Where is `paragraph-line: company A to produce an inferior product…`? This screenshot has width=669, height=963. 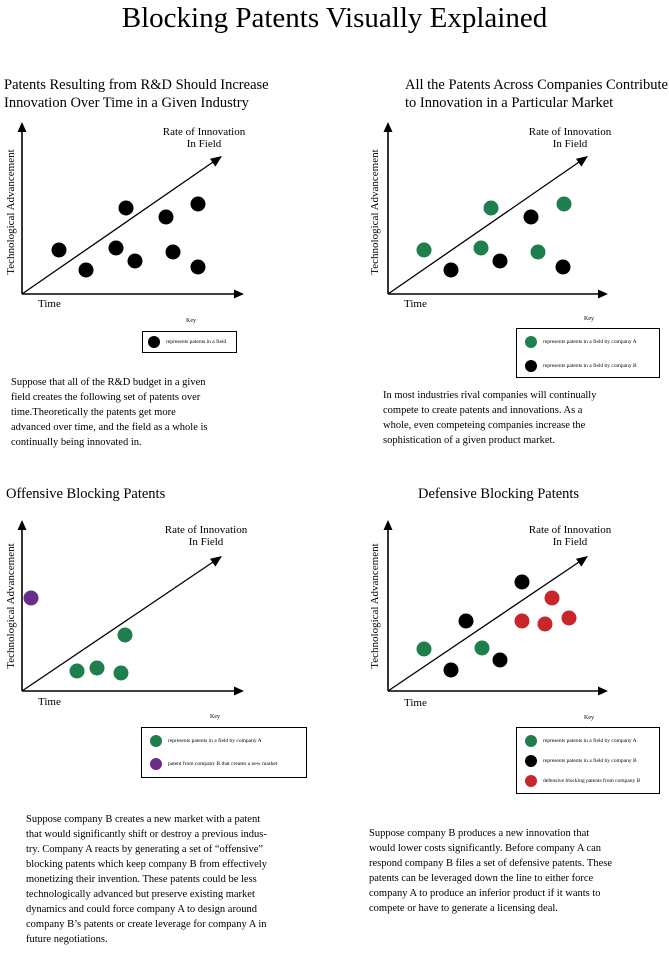 paragraph-line: company A to produce an inferior product… is located at coordinates (490, 893).